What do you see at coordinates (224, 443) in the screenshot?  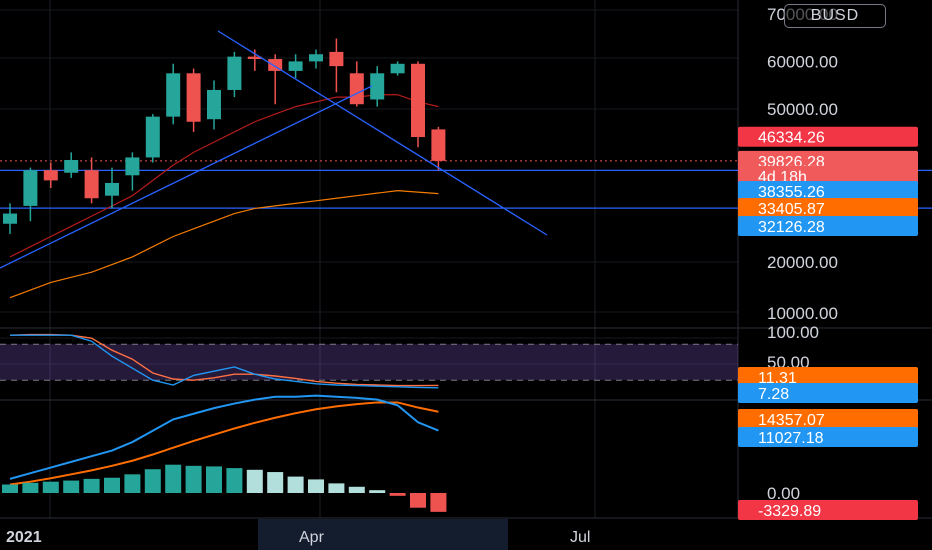 I see `macd-signal-line` at bounding box center [224, 443].